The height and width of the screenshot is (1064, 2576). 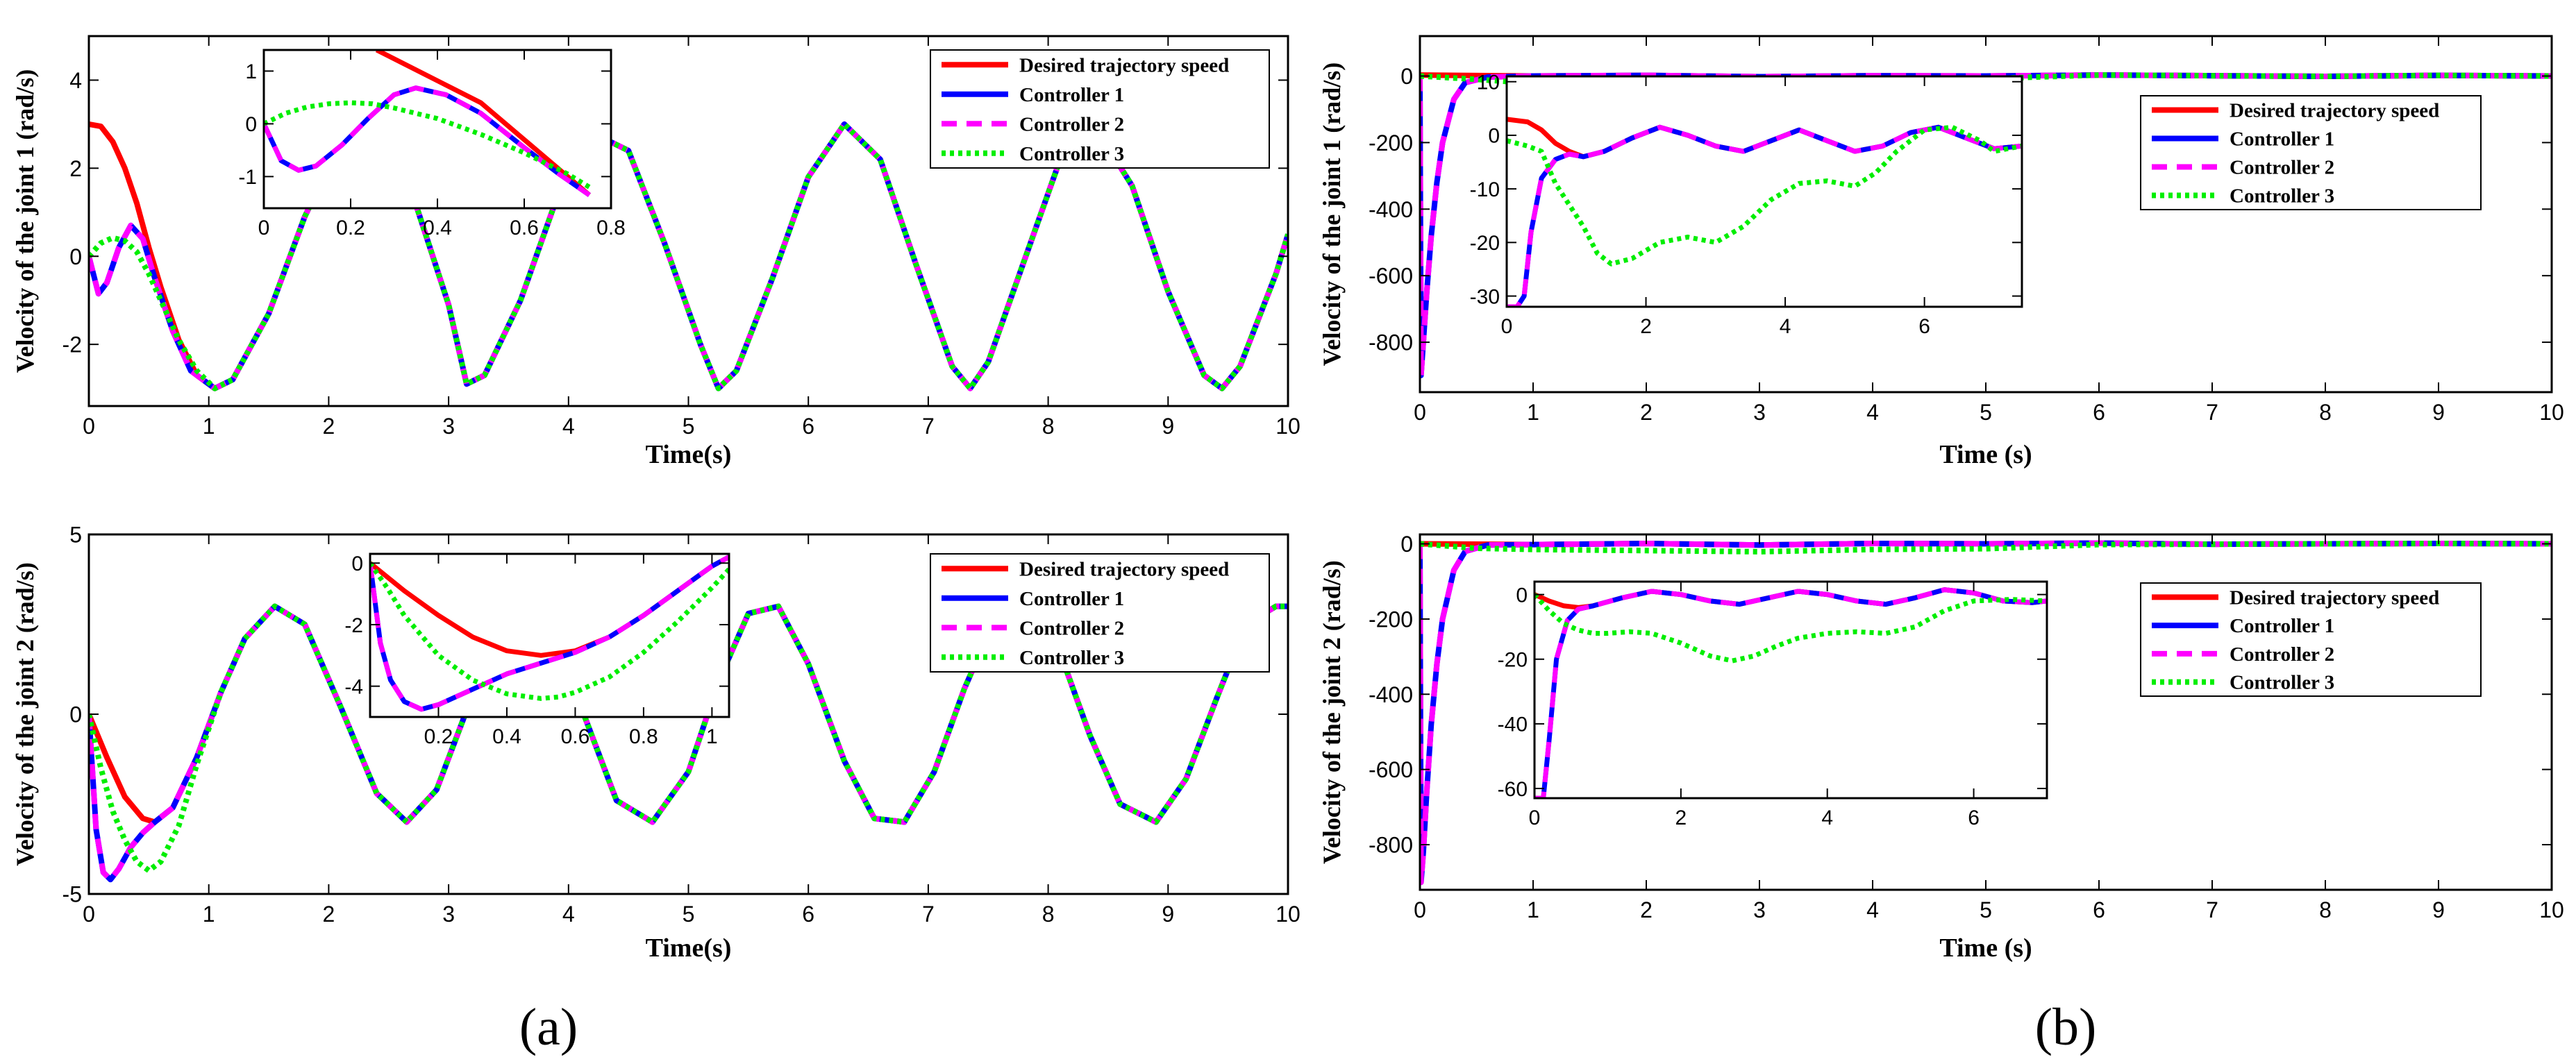 I want to click on chart-a2-inset-background, so click(x=549, y=635).